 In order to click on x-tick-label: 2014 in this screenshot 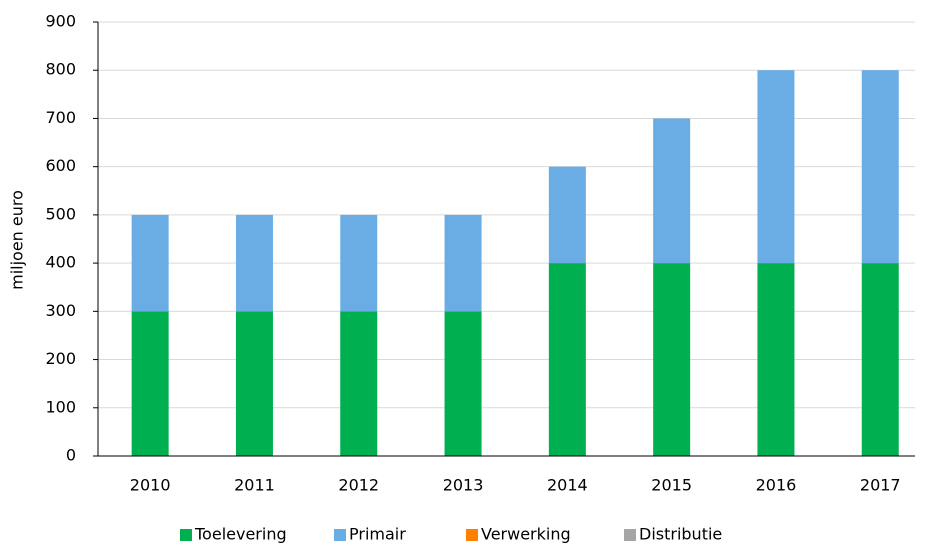, I will do `click(567, 485)`.